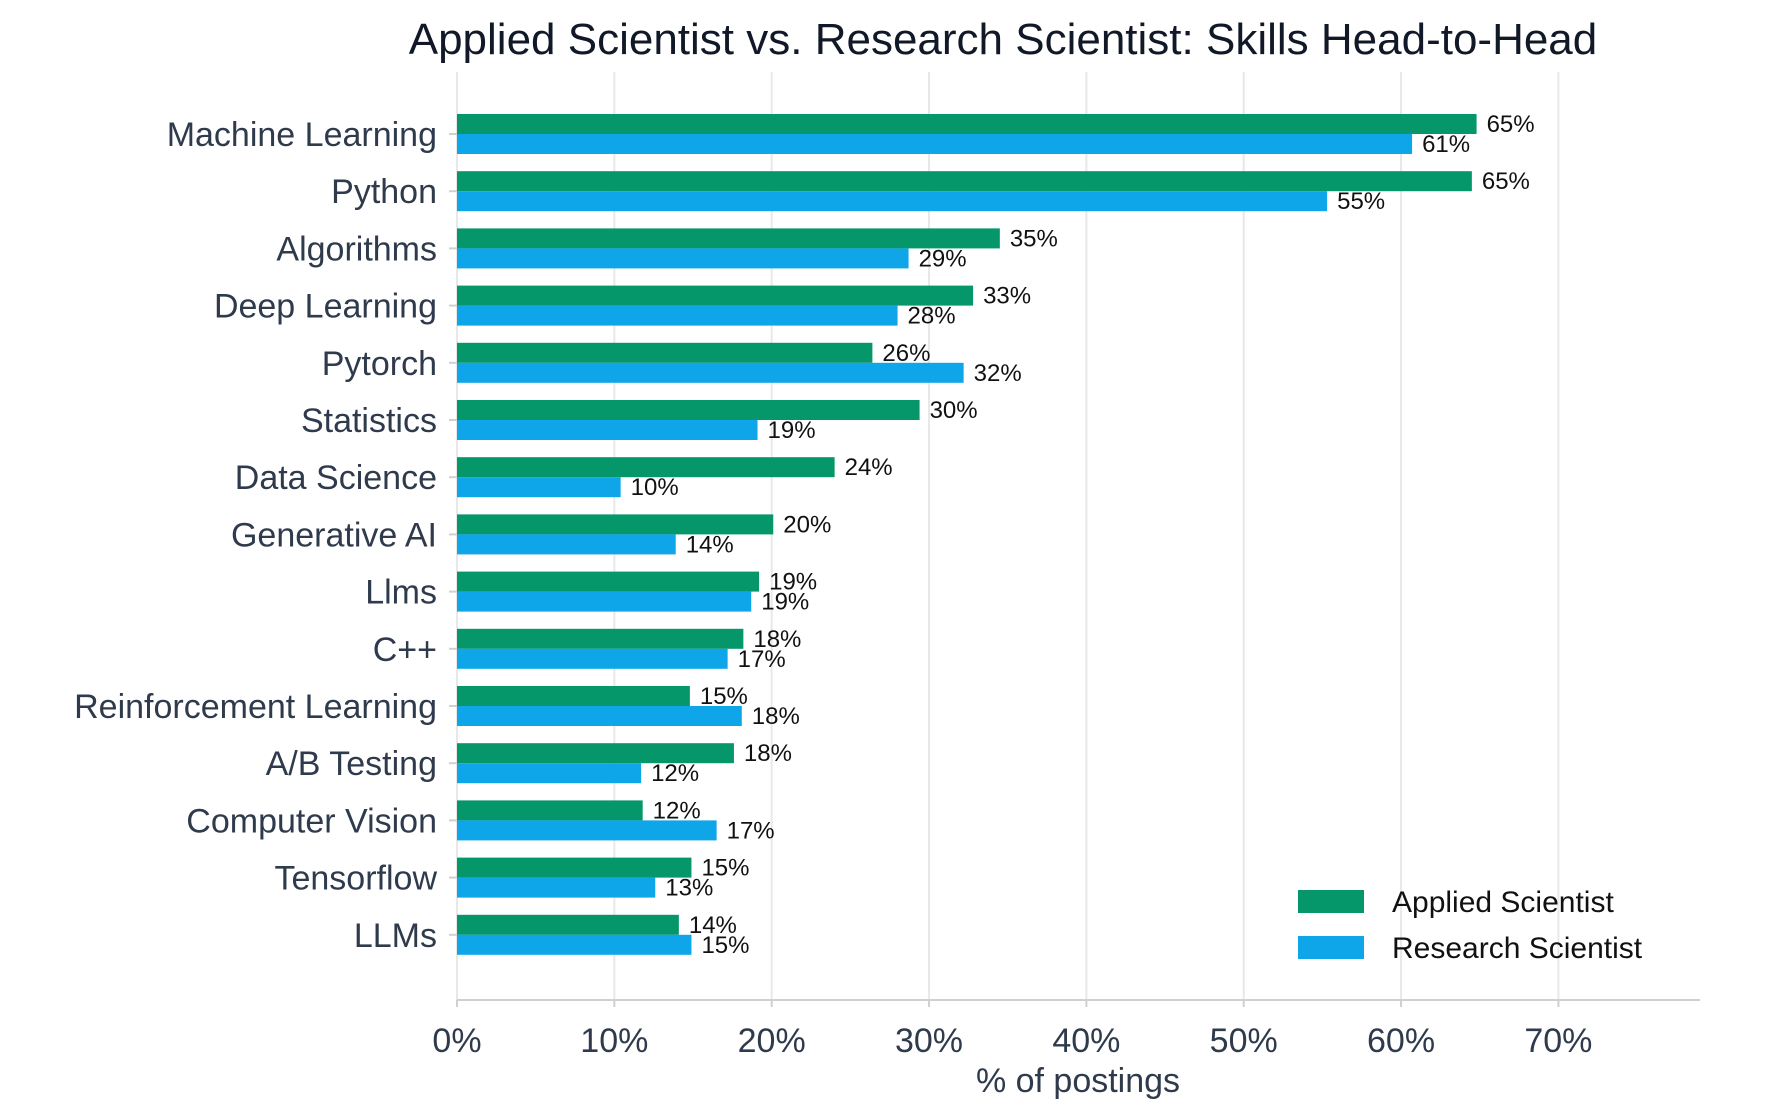 The width and height of the screenshot is (1777, 1119). I want to click on x-tick-label: 70%, so click(1558, 1041).